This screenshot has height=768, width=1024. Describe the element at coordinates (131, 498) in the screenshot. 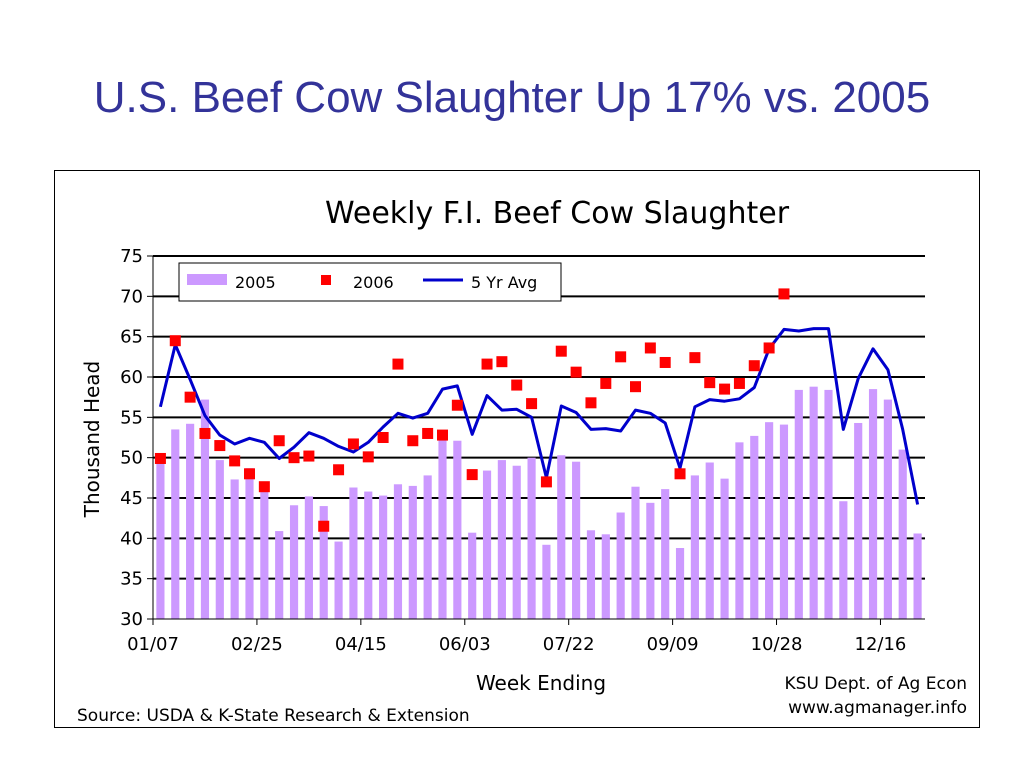

I see `y-tick-label-45: 45` at that location.